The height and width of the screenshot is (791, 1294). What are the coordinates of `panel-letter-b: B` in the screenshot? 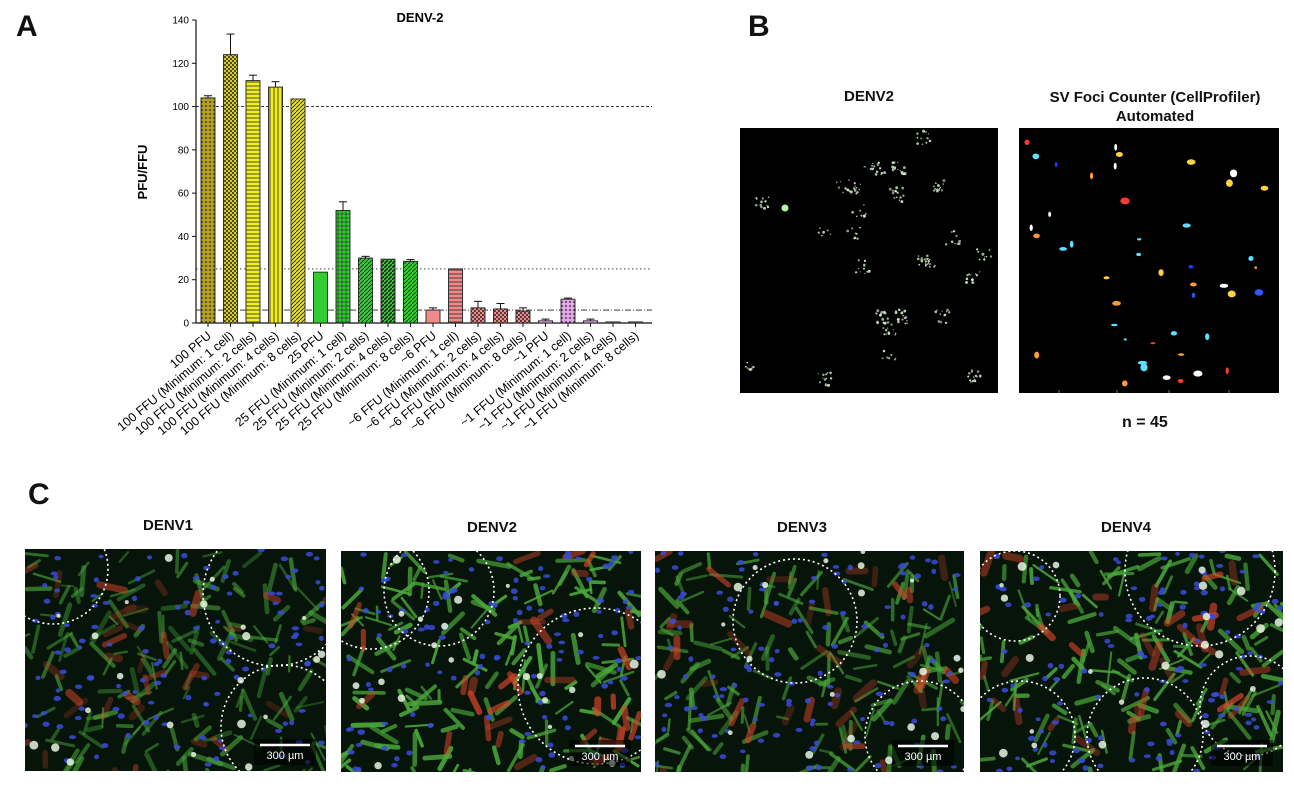 It's located at (759, 26).